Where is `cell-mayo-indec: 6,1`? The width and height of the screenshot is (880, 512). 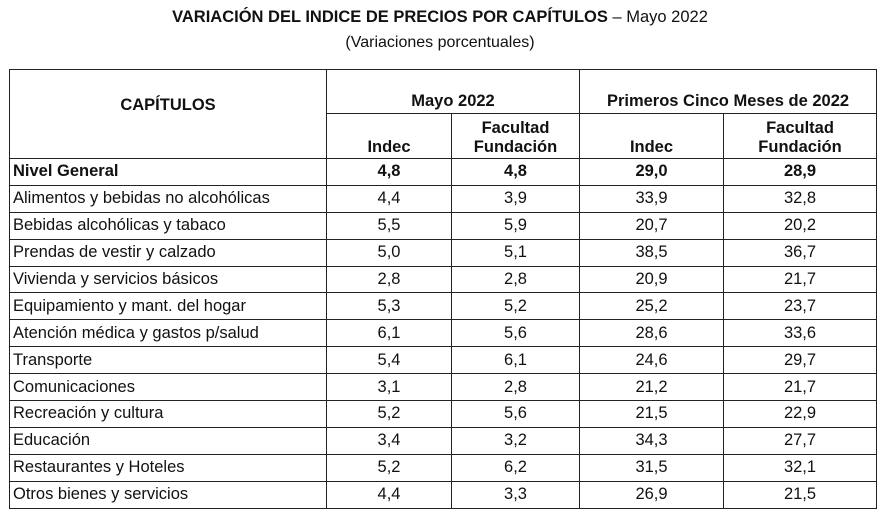
cell-mayo-indec: 6,1 is located at coordinates (389, 333).